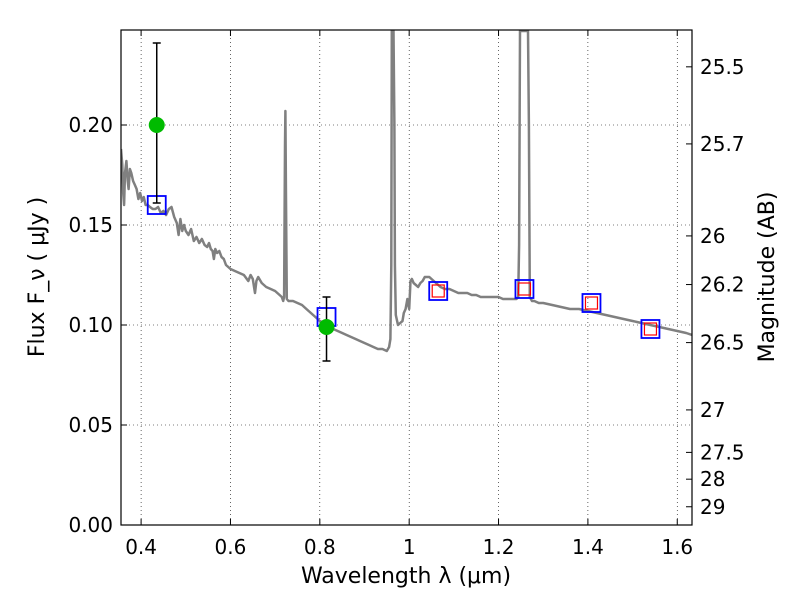 The image size is (800, 600). What do you see at coordinates (712, 507) in the screenshot?
I see `y2-tick-label: 29` at bounding box center [712, 507].